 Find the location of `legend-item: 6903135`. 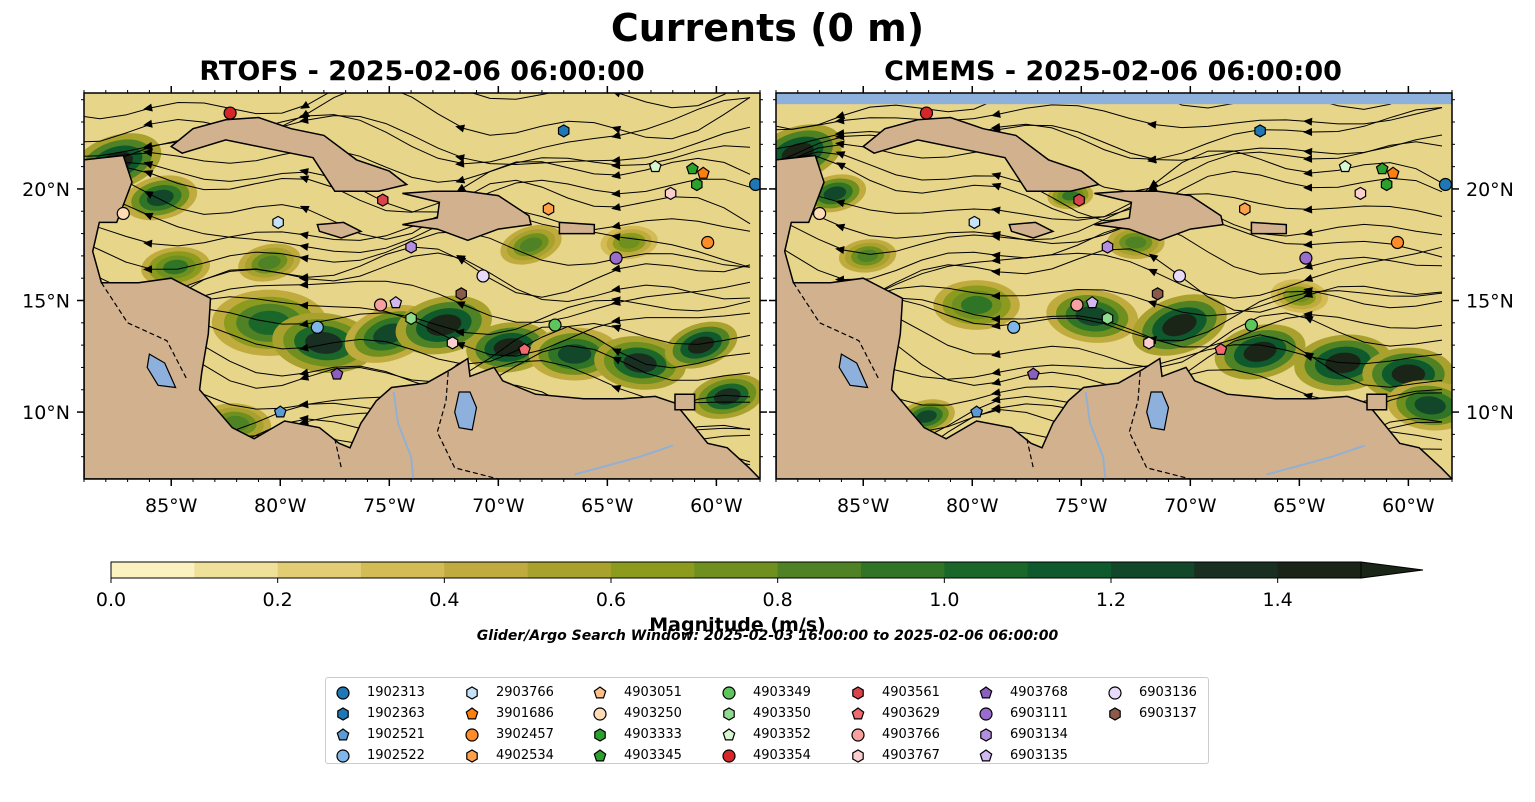

legend-item: 6903135 is located at coordinates (1022, 755).